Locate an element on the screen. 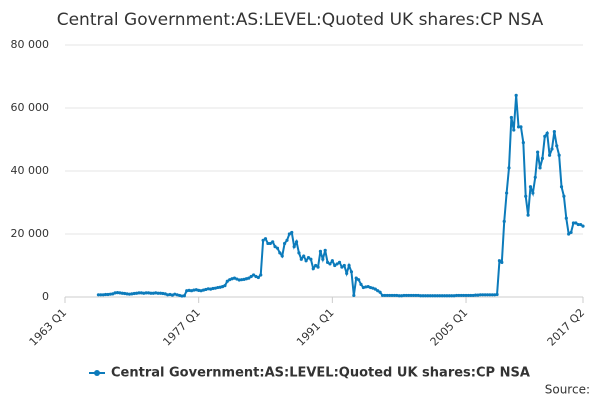 Image resolution: width=600 pixels, height=400 pixels. x-tick-label: 2017 Q2 is located at coordinates (566, 327).